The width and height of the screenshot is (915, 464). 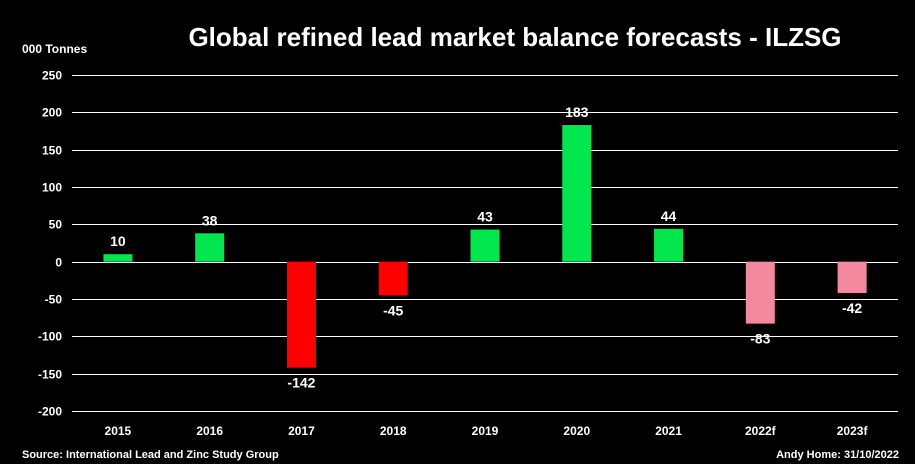 What do you see at coordinates (50, 337) in the screenshot?
I see `y-tick-label: -100` at bounding box center [50, 337].